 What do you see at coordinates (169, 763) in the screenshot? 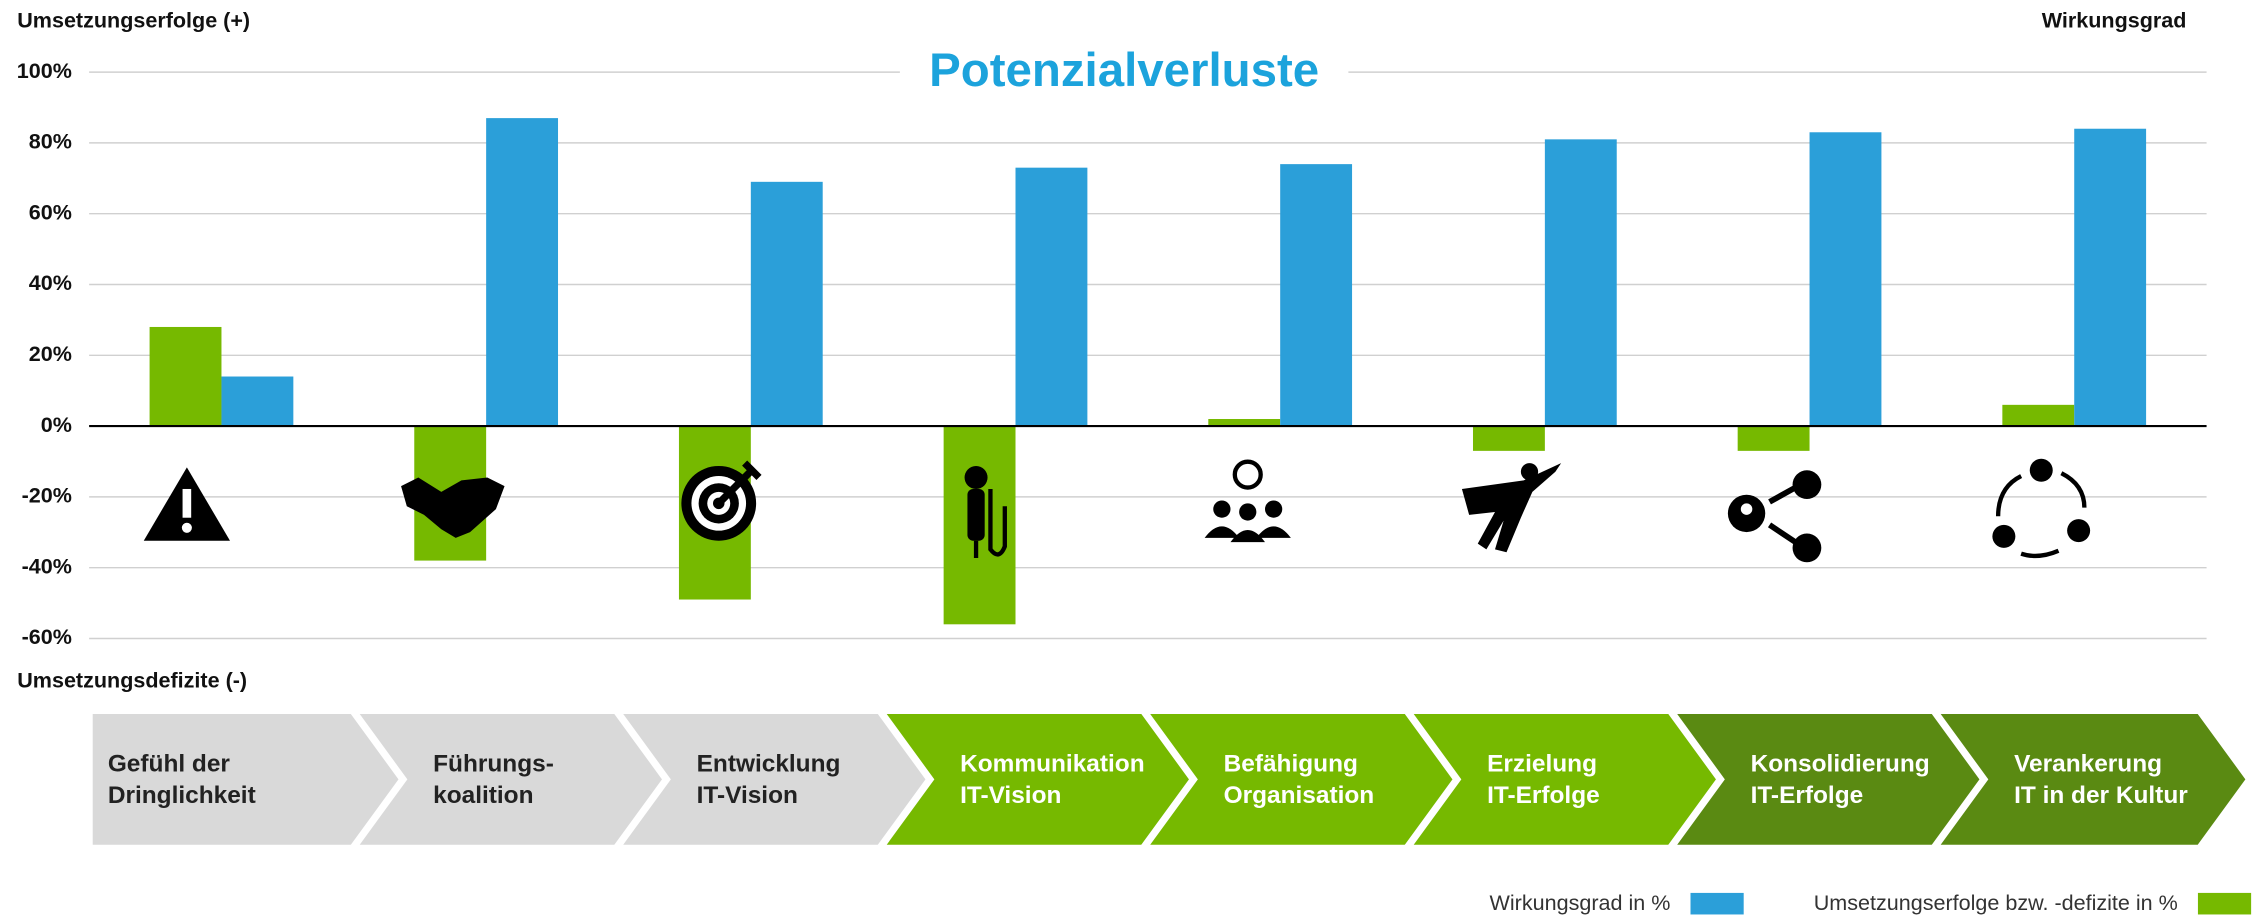
I see `x-tick-label: Gefühl der` at bounding box center [169, 763].